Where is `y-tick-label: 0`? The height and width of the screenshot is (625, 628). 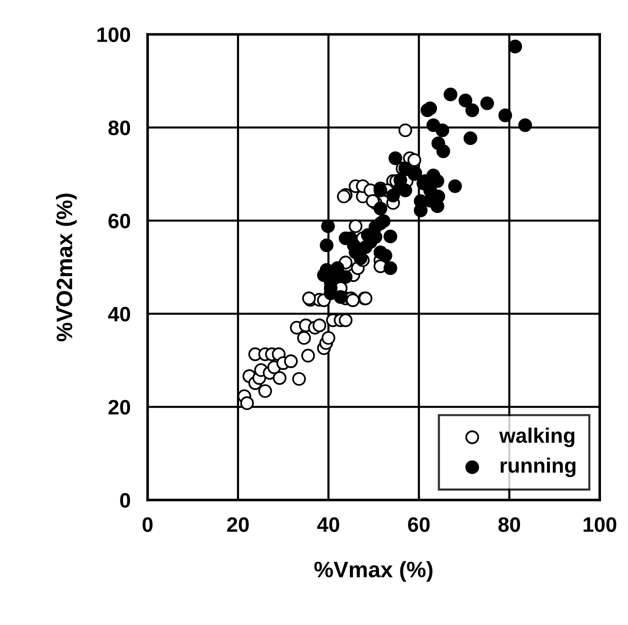 y-tick-label: 0 is located at coordinates (125, 500).